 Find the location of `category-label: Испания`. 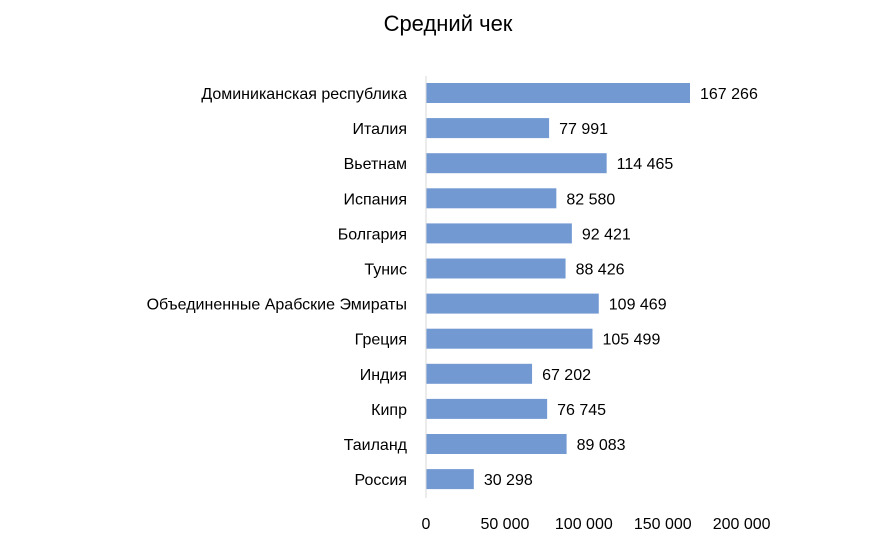

category-label: Испания is located at coordinates (376, 199).